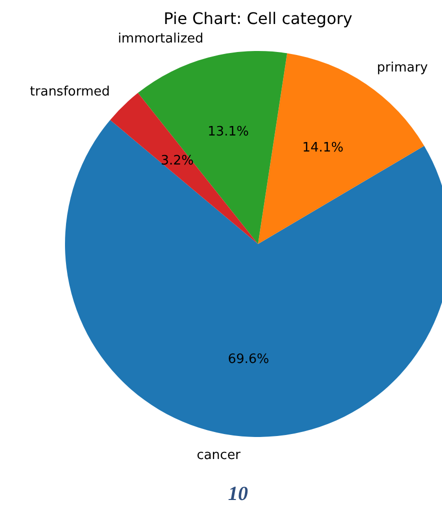  Describe the element at coordinates (219, 456) in the screenshot. I see `slice-label: cancer` at that location.